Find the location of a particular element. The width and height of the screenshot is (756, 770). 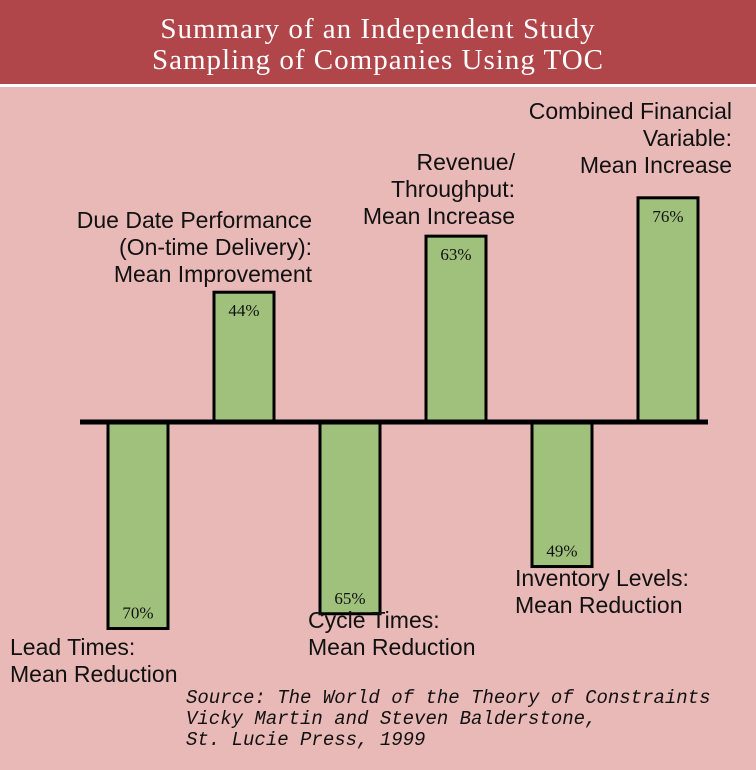

bar-value-label-2: 44% is located at coordinates (243, 310).